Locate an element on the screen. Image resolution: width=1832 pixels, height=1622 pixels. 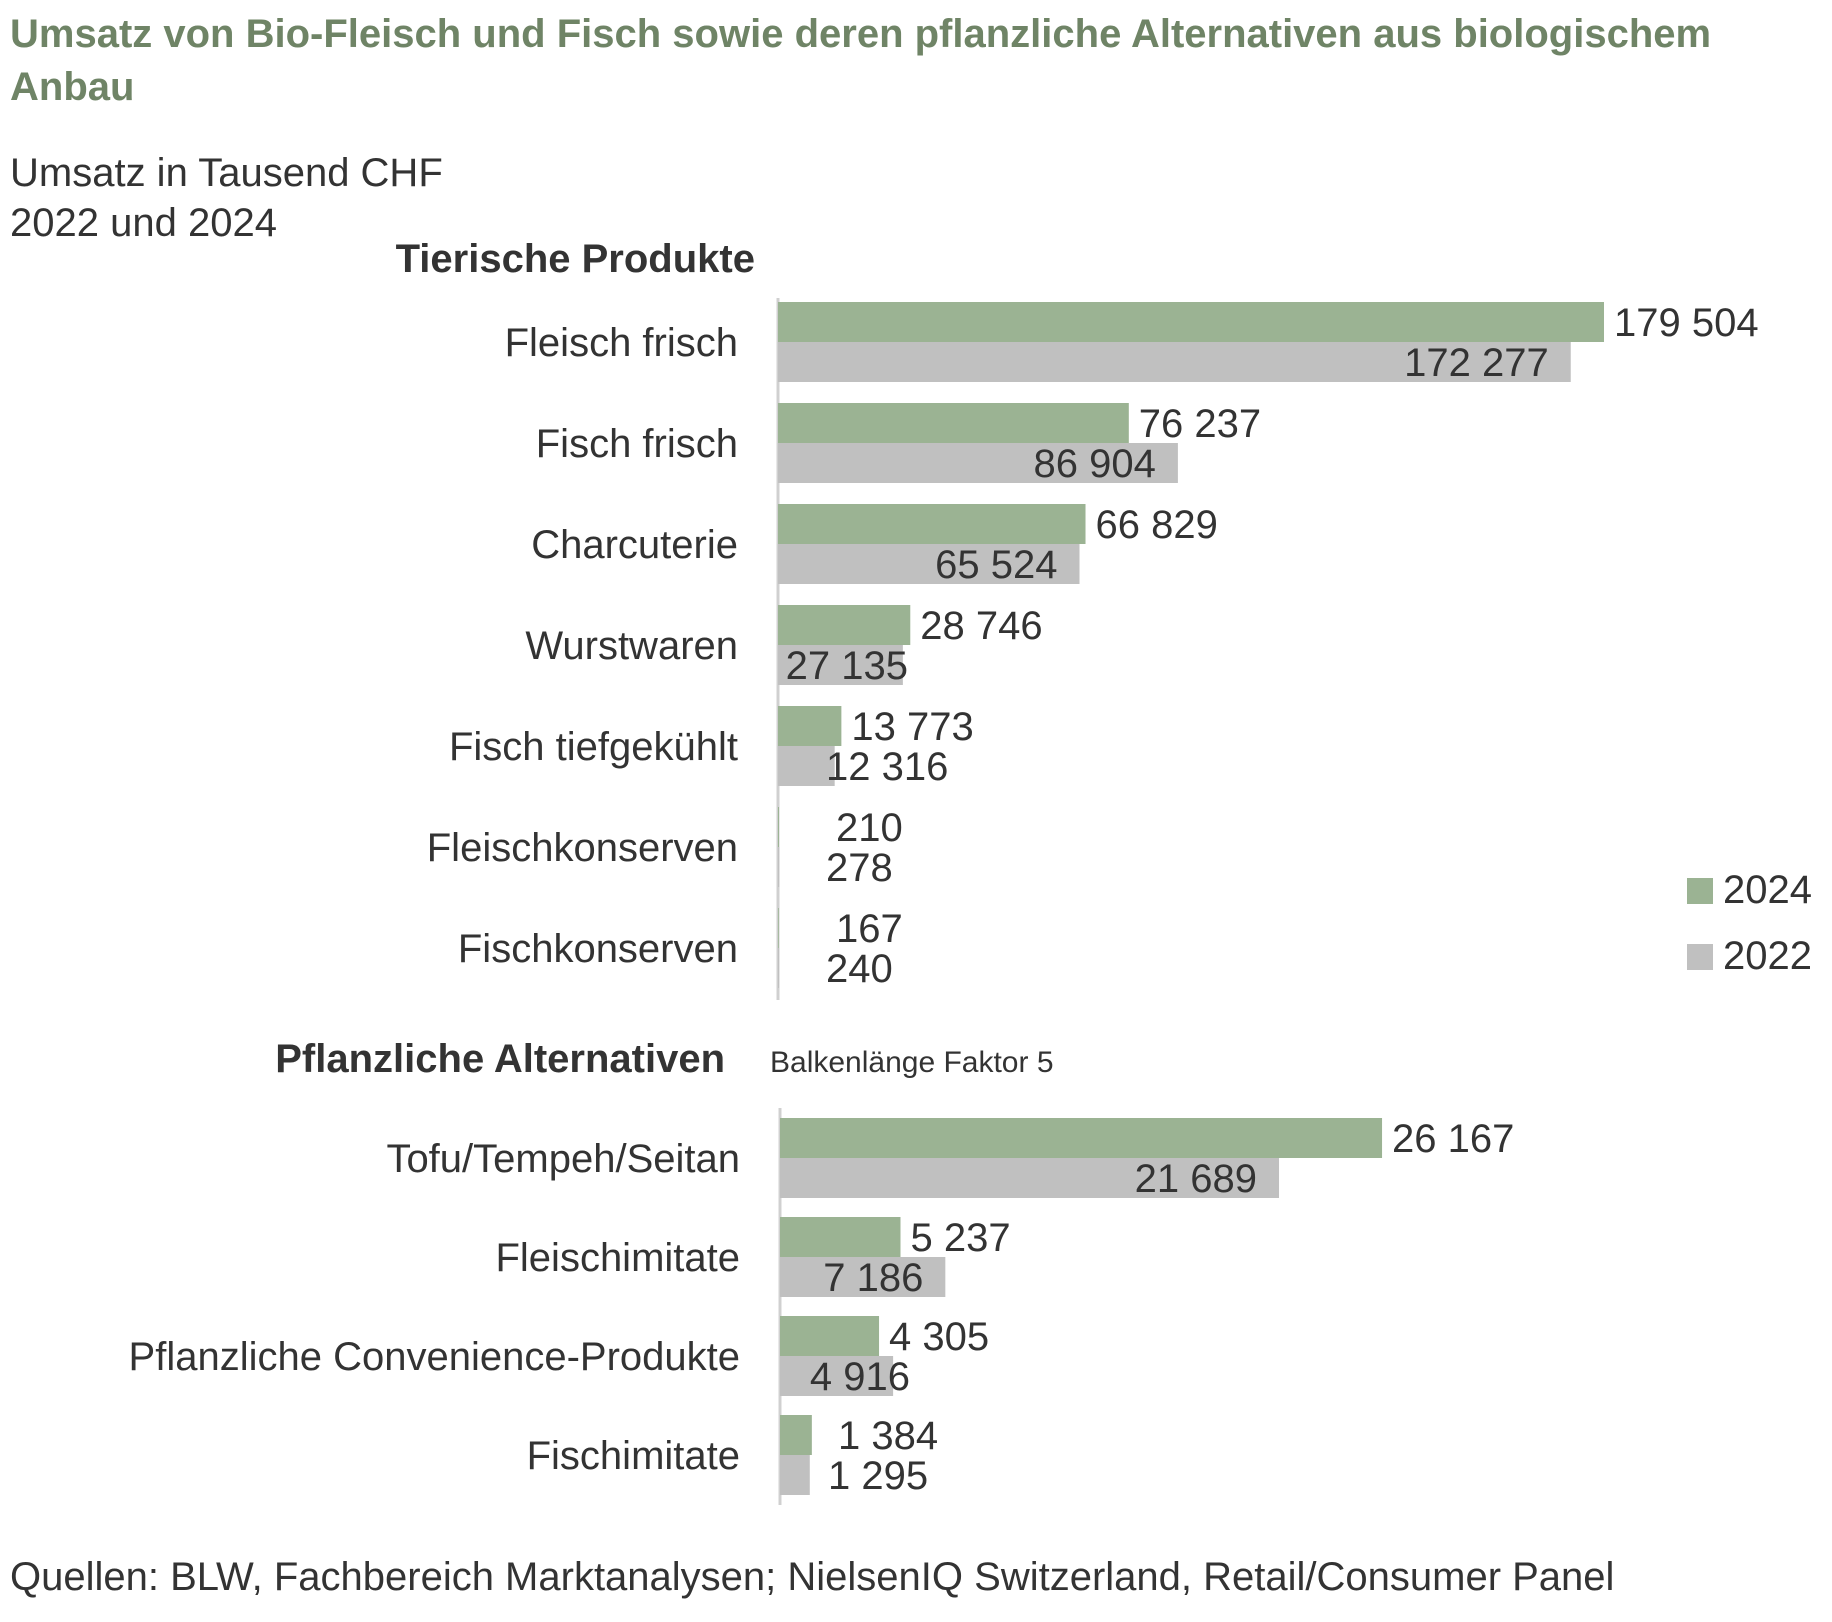
bar-2024-fisch-frisch is located at coordinates (953, 423).